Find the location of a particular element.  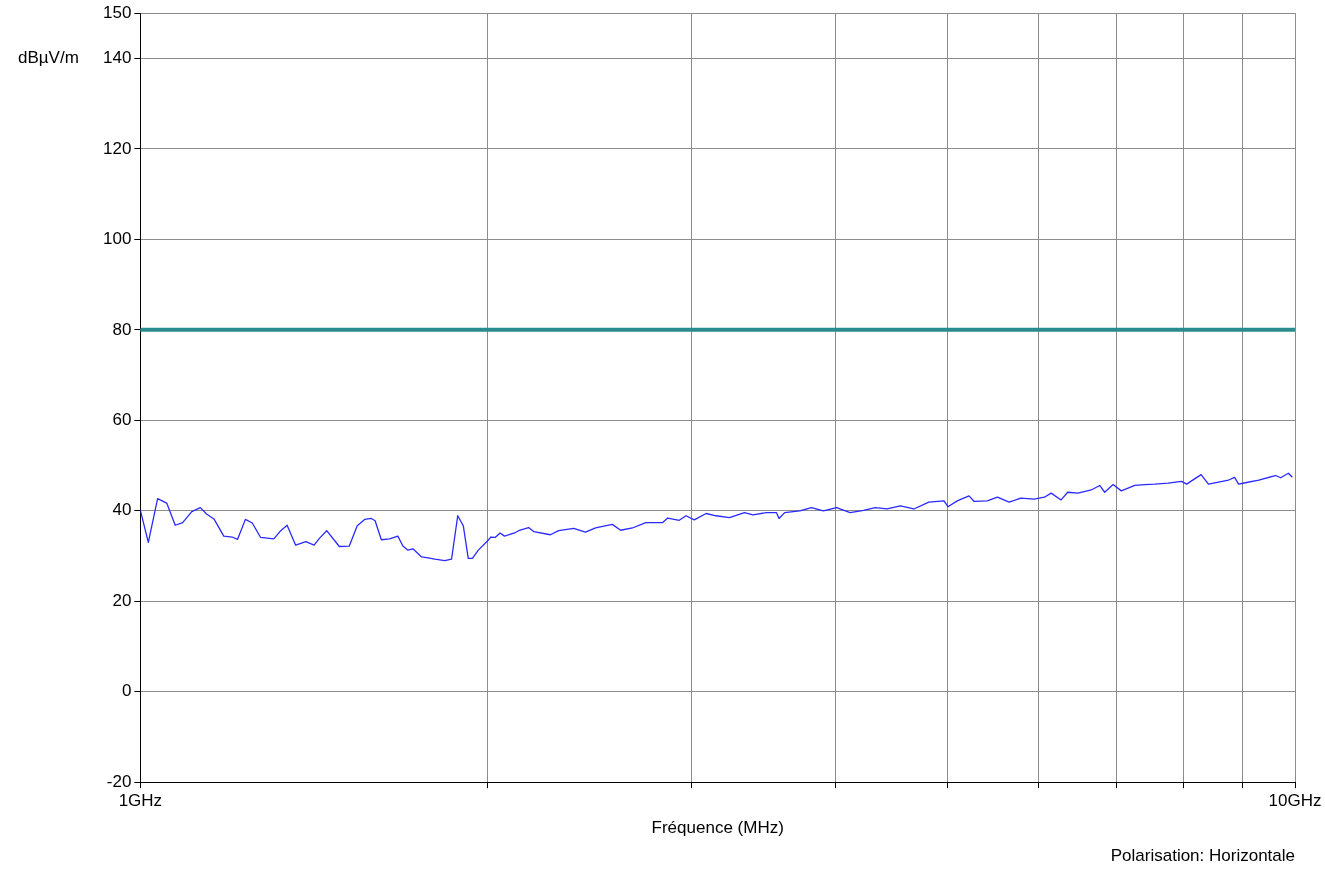

y-tick-label: 80 is located at coordinates (122, 329).